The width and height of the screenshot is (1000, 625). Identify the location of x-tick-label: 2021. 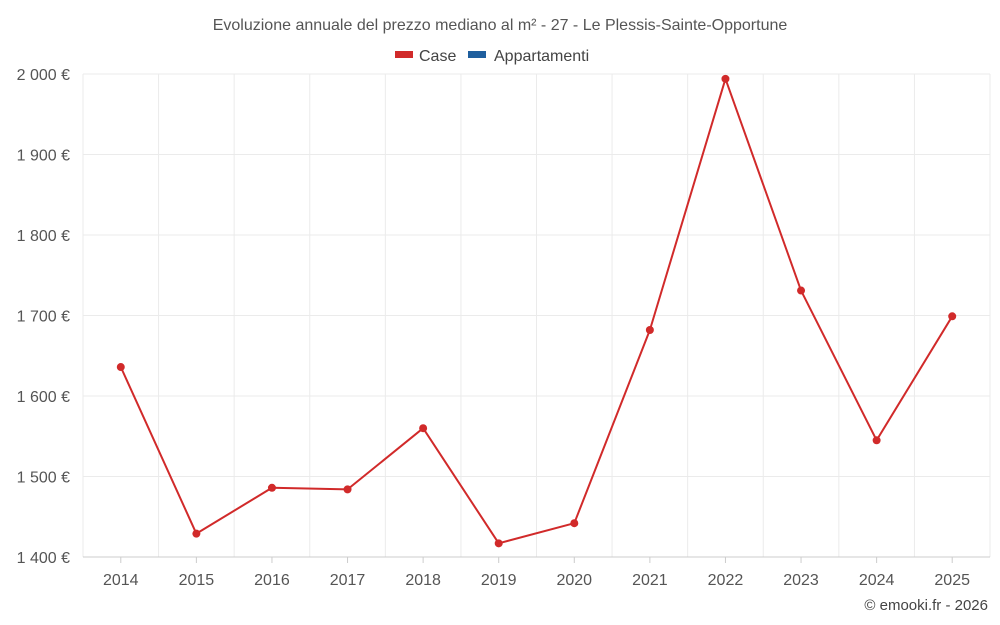
(650, 580).